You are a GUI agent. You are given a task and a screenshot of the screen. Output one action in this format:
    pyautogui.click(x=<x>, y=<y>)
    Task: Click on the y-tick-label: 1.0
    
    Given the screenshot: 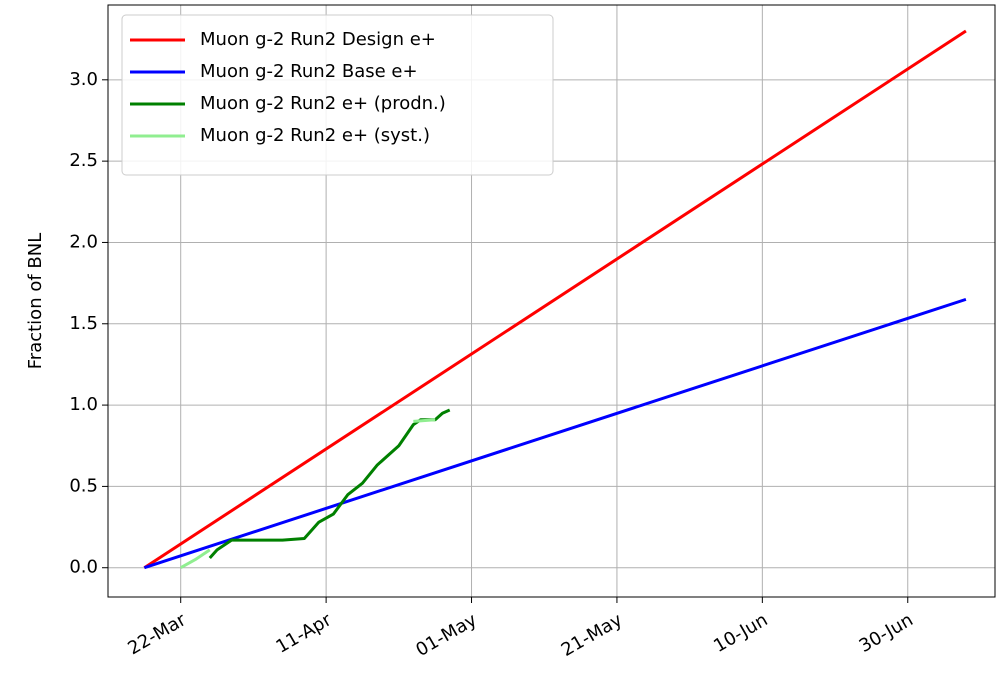 What is the action you would take?
    pyautogui.click(x=83, y=404)
    